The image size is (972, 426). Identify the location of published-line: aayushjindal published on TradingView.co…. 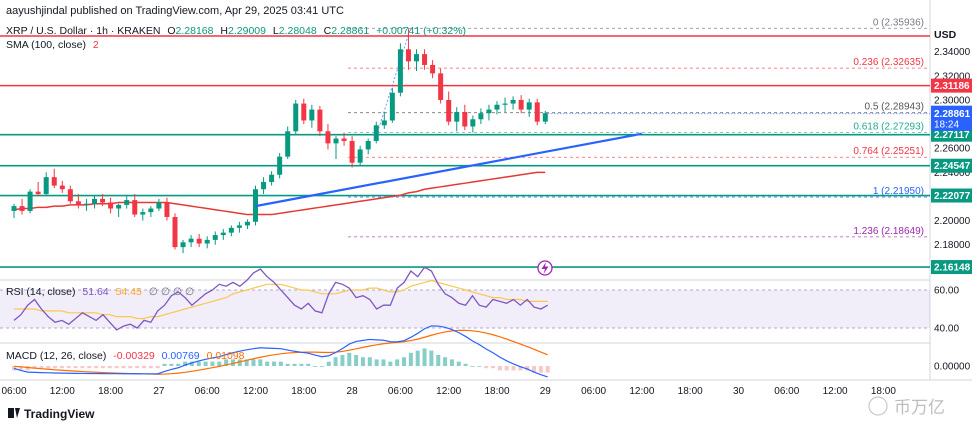
(175, 11).